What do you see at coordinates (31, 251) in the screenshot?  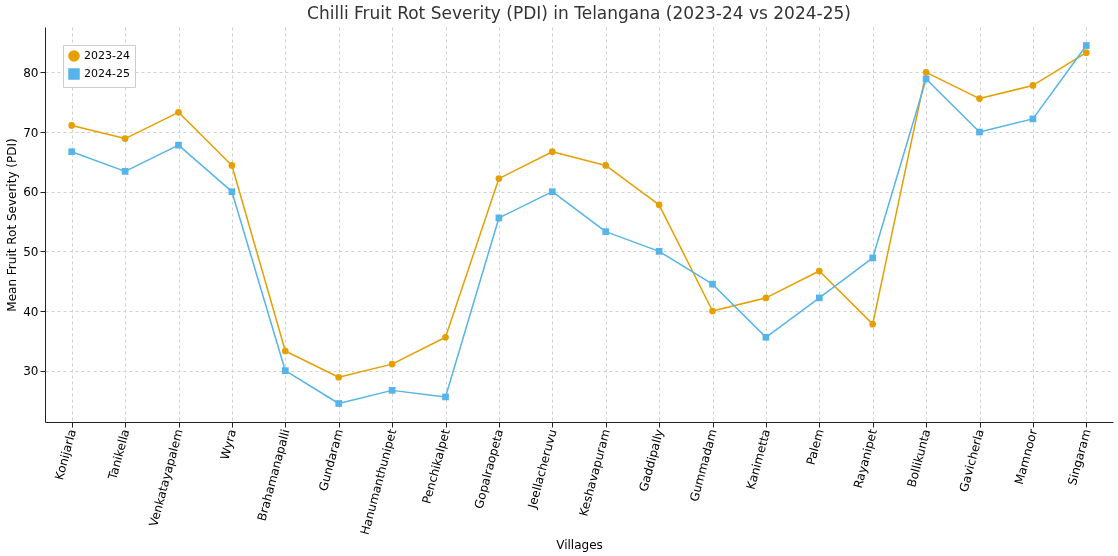 I see `y-tick-label: 50` at bounding box center [31, 251].